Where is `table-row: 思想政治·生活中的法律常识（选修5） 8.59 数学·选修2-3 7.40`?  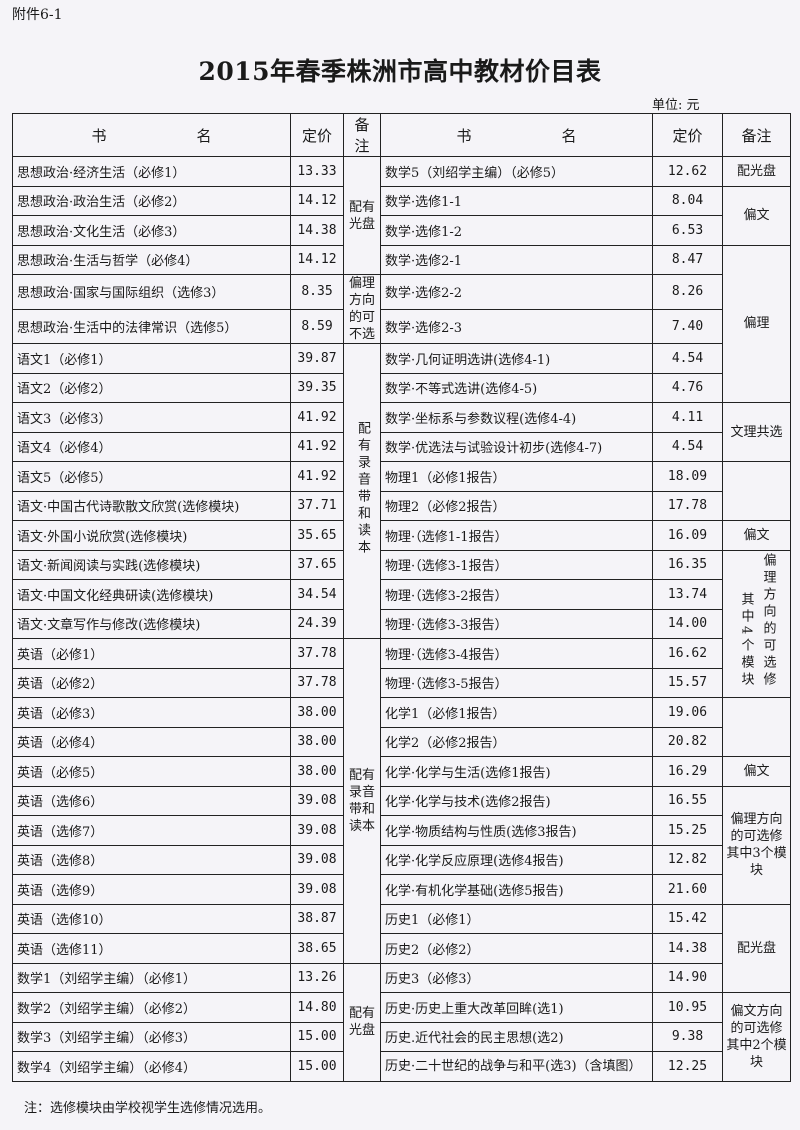 table-row: 思想政治·生活中的法律常识（选修5） 8.59 数学·选修2-3 7.40 is located at coordinates (401, 326).